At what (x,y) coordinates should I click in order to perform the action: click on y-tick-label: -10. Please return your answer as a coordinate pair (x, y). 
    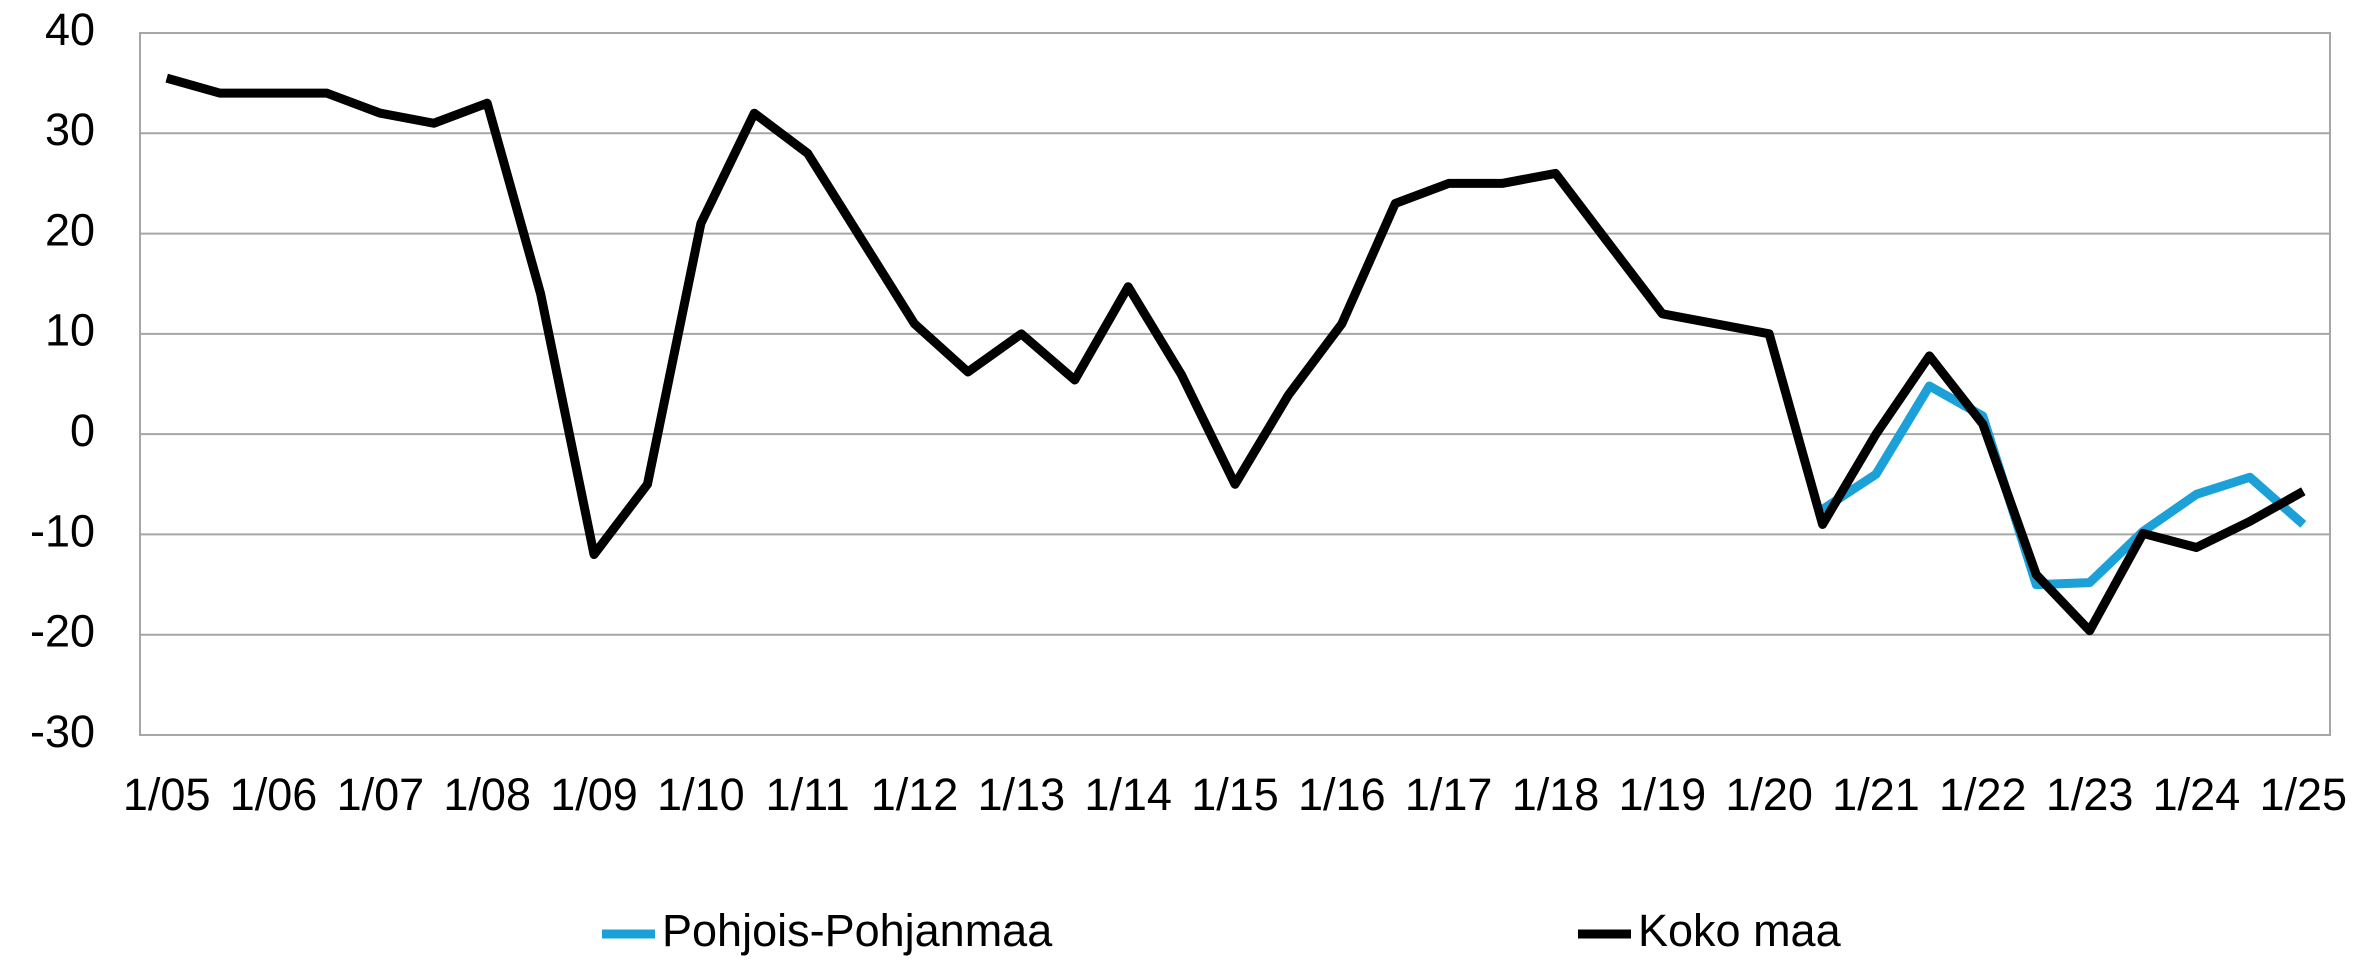
    Looking at the image, I should click on (62, 530).